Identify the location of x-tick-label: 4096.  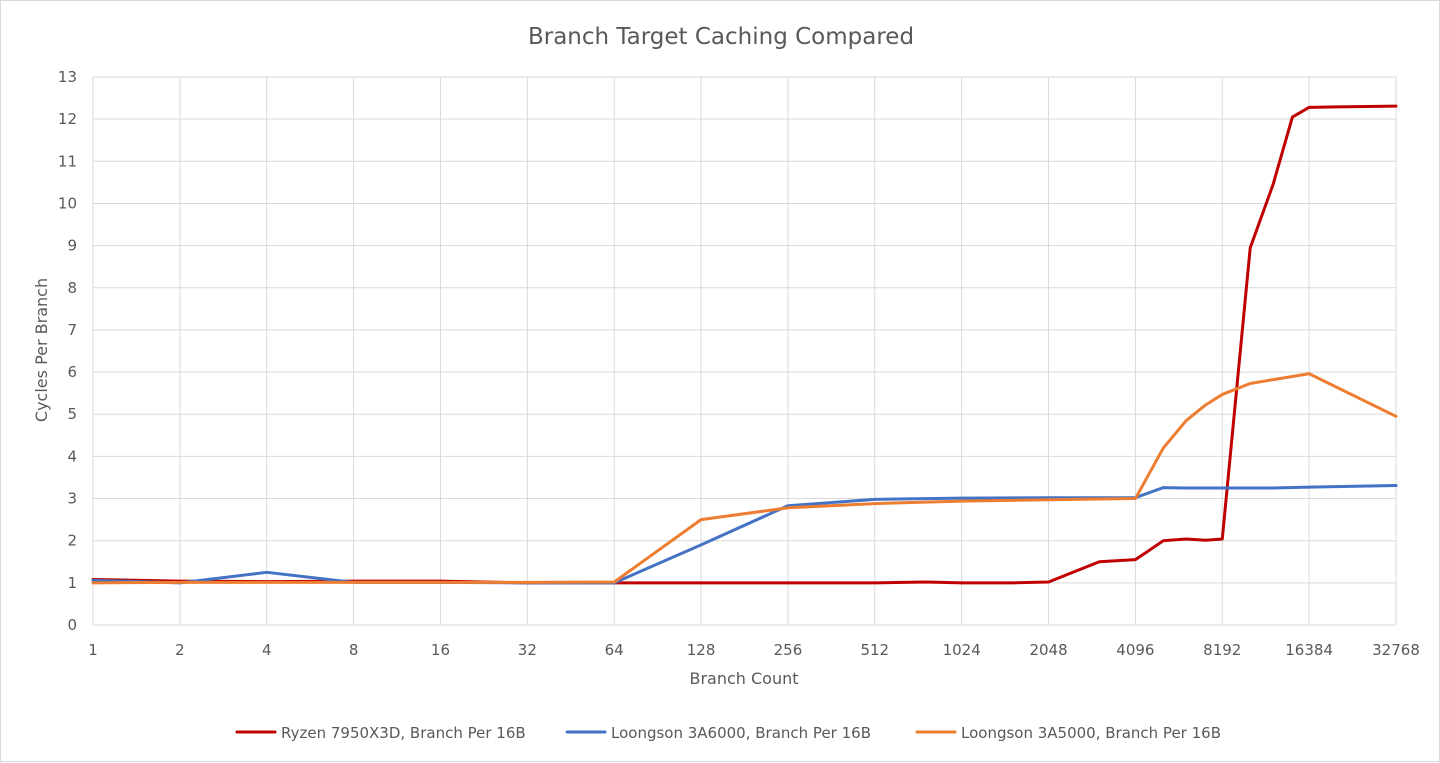
(1135, 650).